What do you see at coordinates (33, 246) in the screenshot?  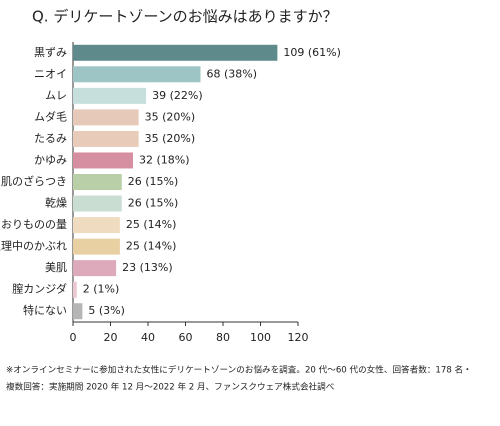 I see `y-tick-label: 生理中のかぶれ` at bounding box center [33, 246].